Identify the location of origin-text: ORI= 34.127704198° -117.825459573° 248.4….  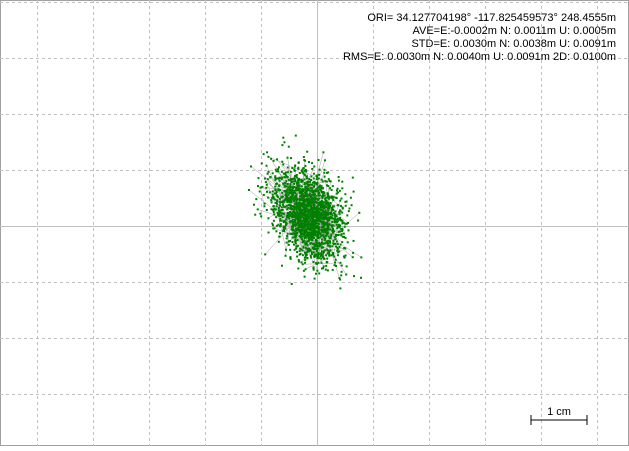
(491, 18).